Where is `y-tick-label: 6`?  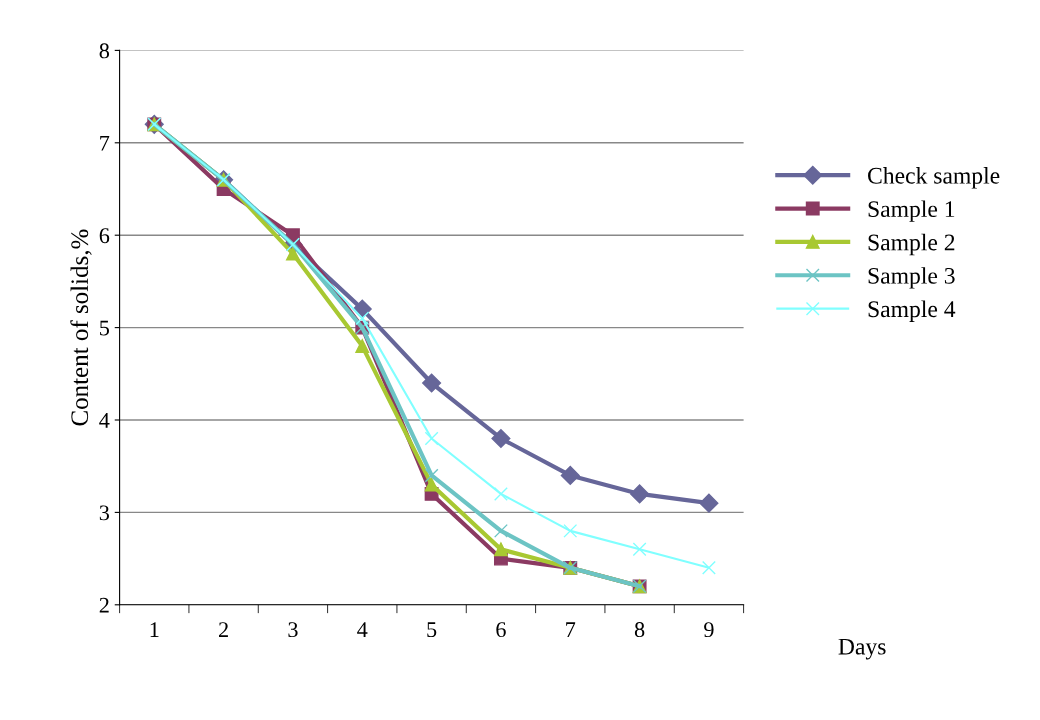
y-tick-label: 6 is located at coordinates (104, 236).